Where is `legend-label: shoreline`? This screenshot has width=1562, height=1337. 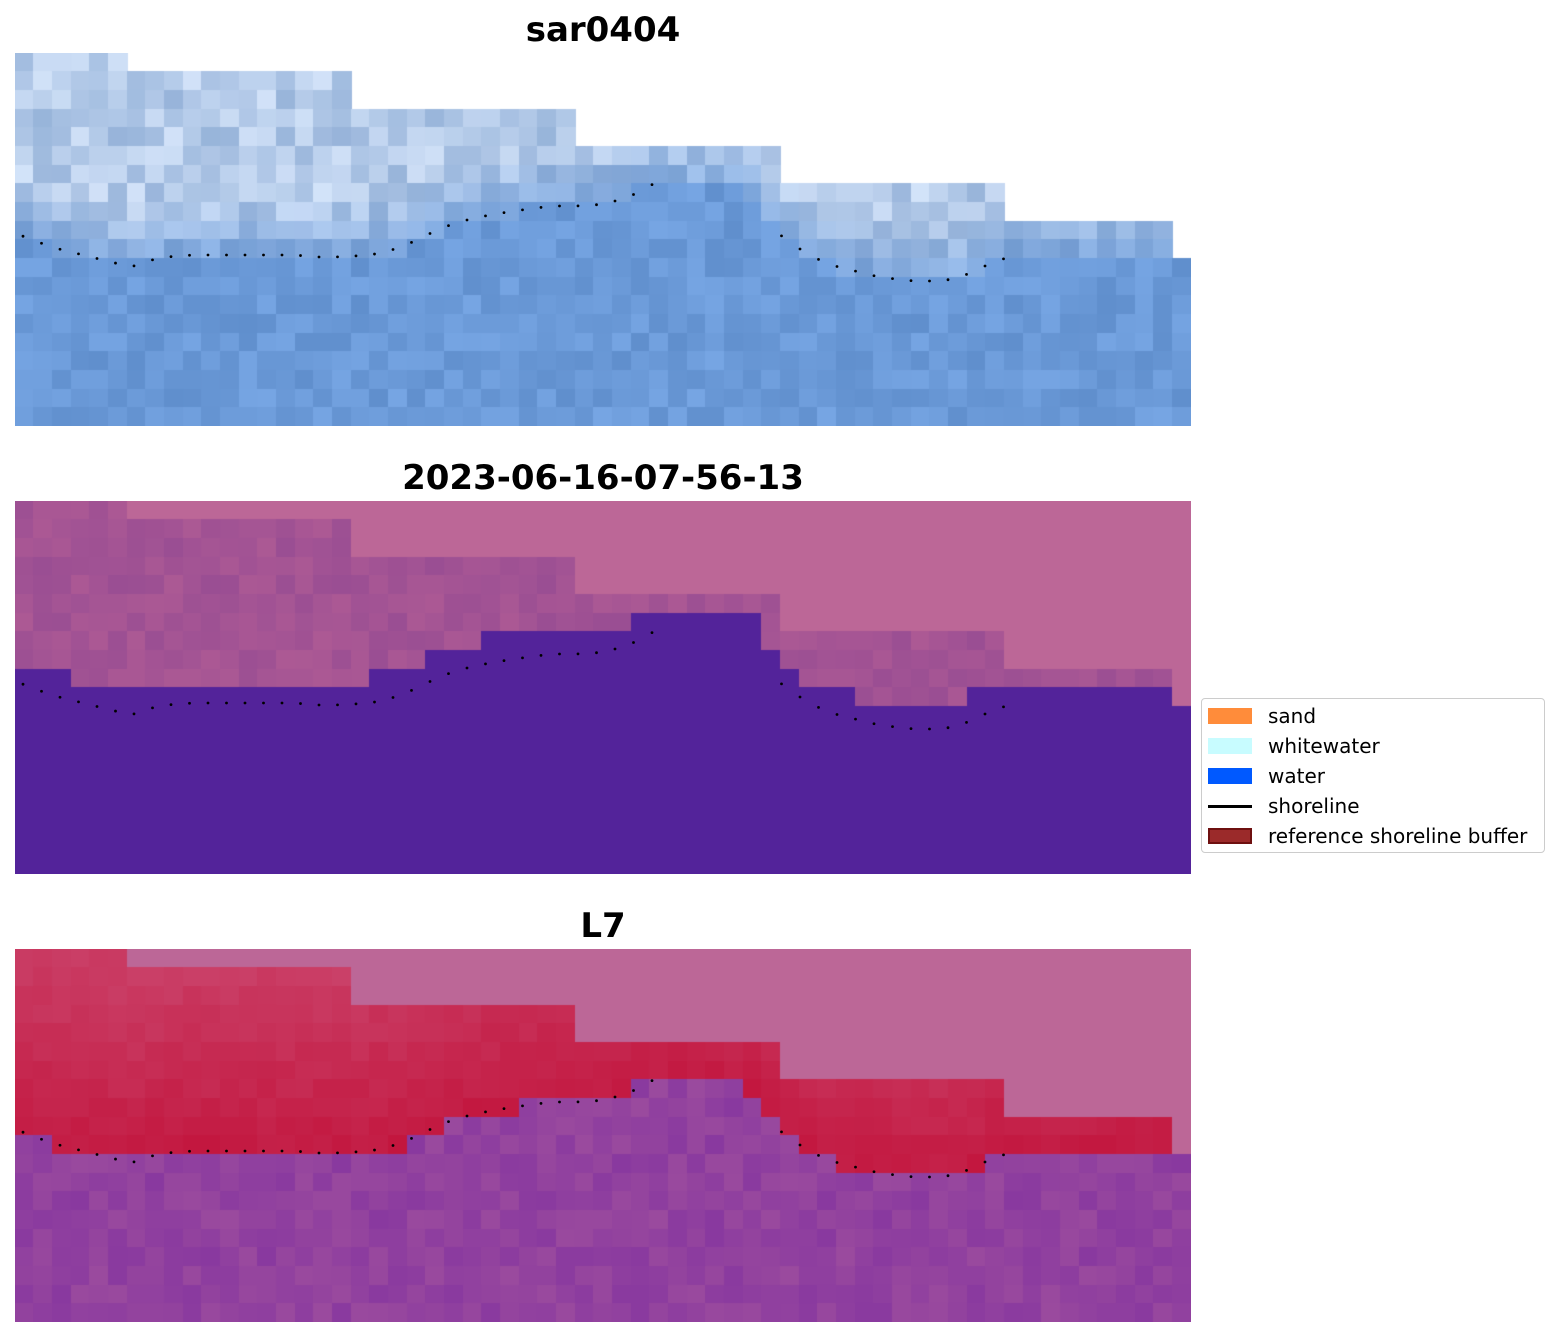 legend-label: shoreline is located at coordinates (1314, 806).